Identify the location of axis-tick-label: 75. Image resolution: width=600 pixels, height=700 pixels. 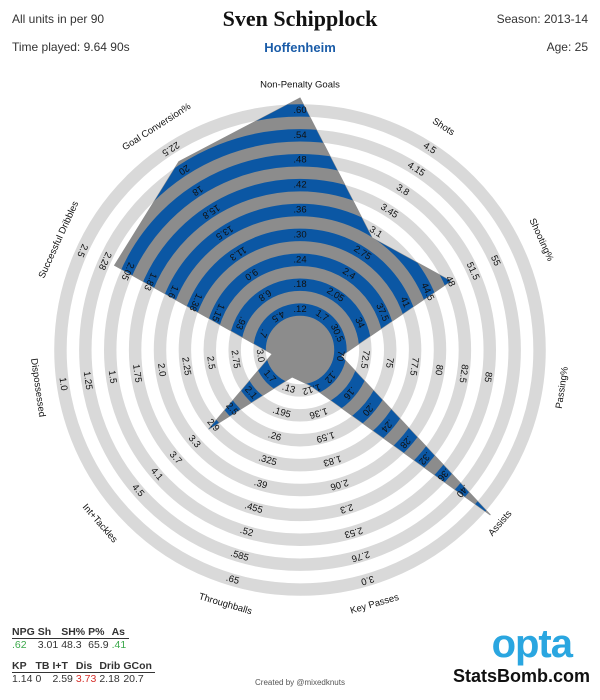
(389, 363).